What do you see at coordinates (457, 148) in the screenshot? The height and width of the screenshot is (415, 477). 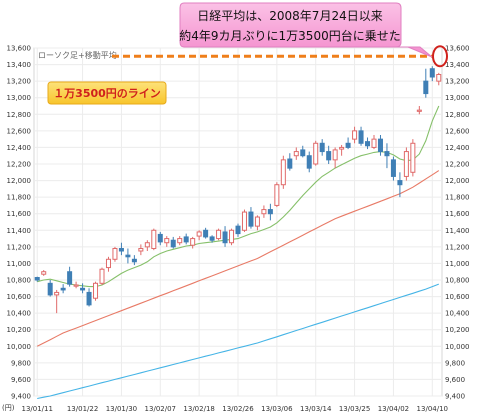 I see `y-tick-label-right: 12,400` at bounding box center [457, 148].